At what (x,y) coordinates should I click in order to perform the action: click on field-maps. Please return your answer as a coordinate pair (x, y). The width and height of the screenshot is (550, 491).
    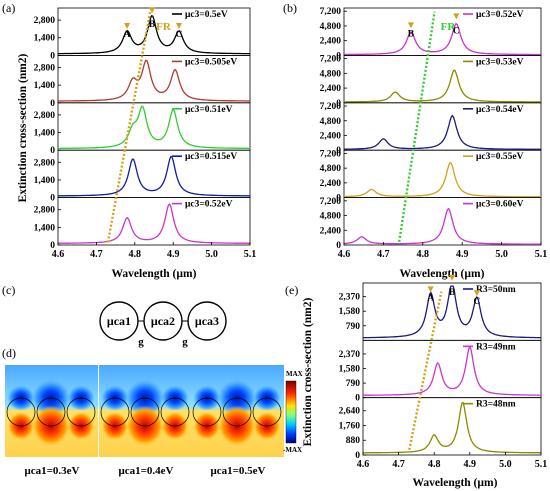
    Looking at the image, I should click on (144, 411).